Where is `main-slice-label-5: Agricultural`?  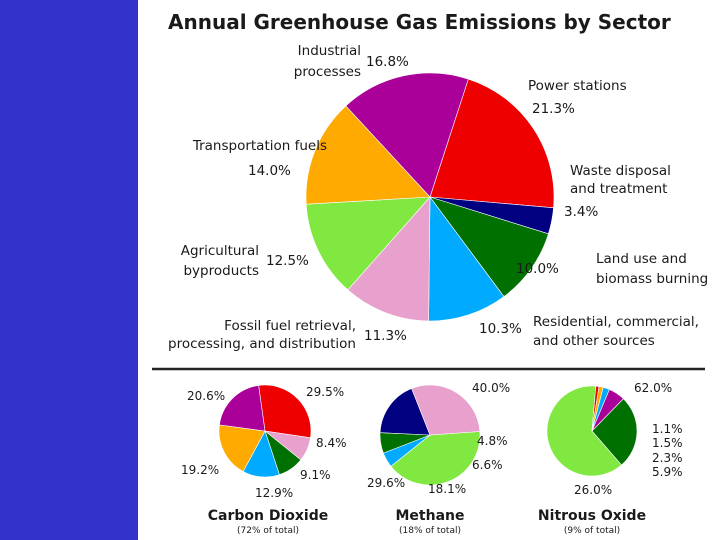
main-slice-label-5: Agricultural is located at coordinates (220, 251).